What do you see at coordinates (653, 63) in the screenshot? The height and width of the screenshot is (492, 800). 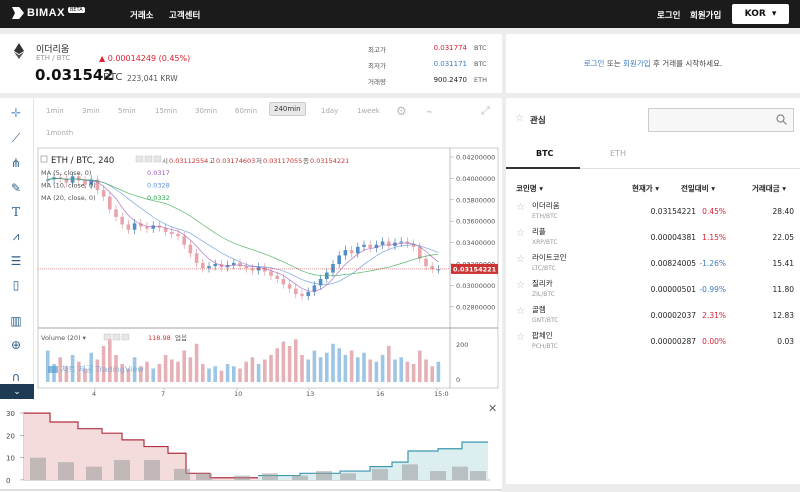 I see `login-message: 로그인 또는 회원가입 후 거래를 시작하세요.` at bounding box center [653, 63].